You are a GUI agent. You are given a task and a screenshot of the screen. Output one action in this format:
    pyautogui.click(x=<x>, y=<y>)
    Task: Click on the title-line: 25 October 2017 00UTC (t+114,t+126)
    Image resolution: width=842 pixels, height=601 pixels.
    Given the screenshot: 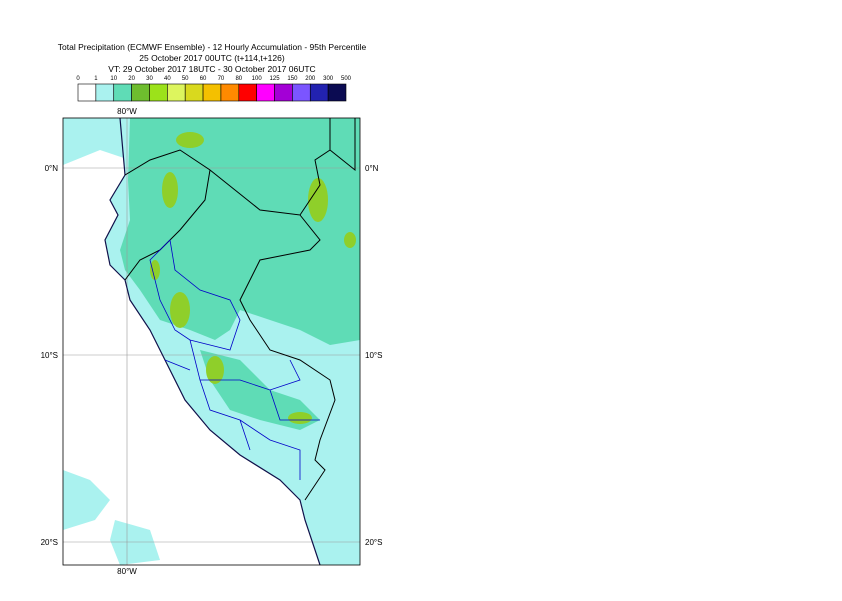 What is the action you would take?
    pyautogui.click(x=212, y=58)
    